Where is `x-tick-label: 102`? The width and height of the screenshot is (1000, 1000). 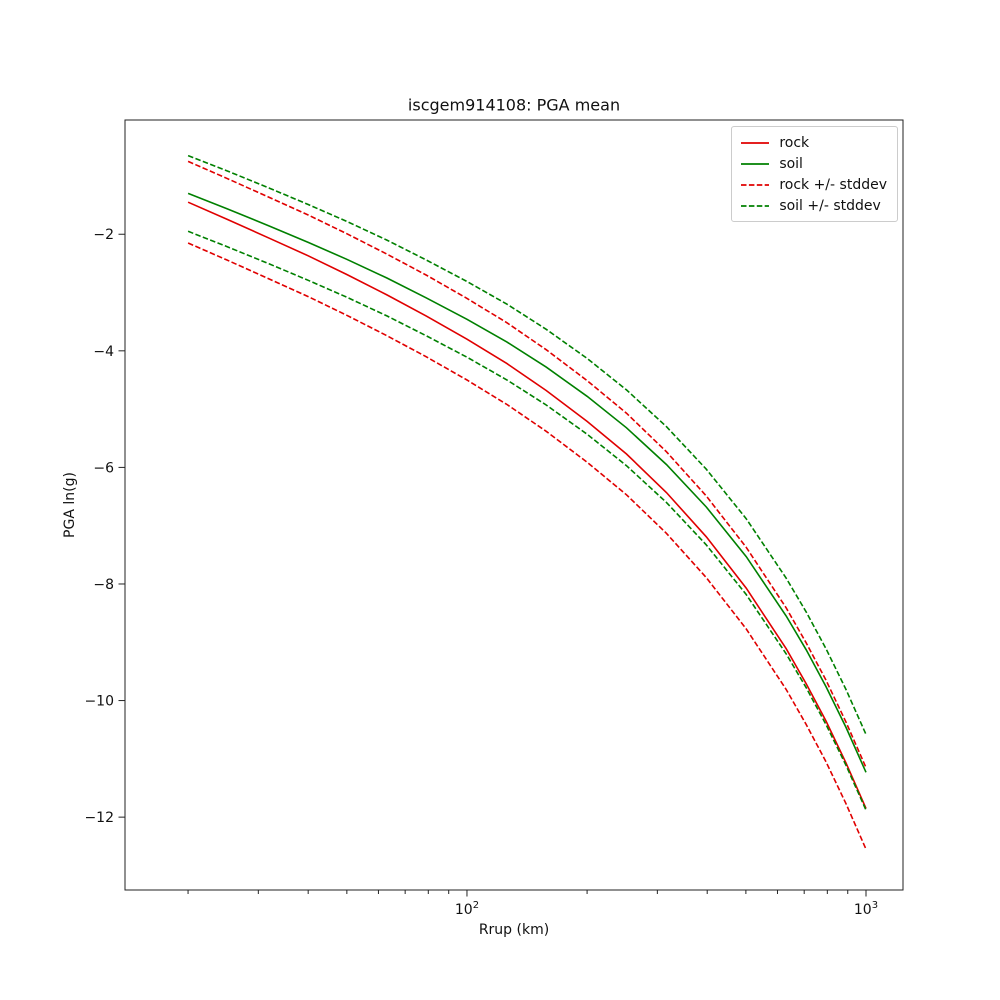
x-tick-label: 102 is located at coordinates (467, 909).